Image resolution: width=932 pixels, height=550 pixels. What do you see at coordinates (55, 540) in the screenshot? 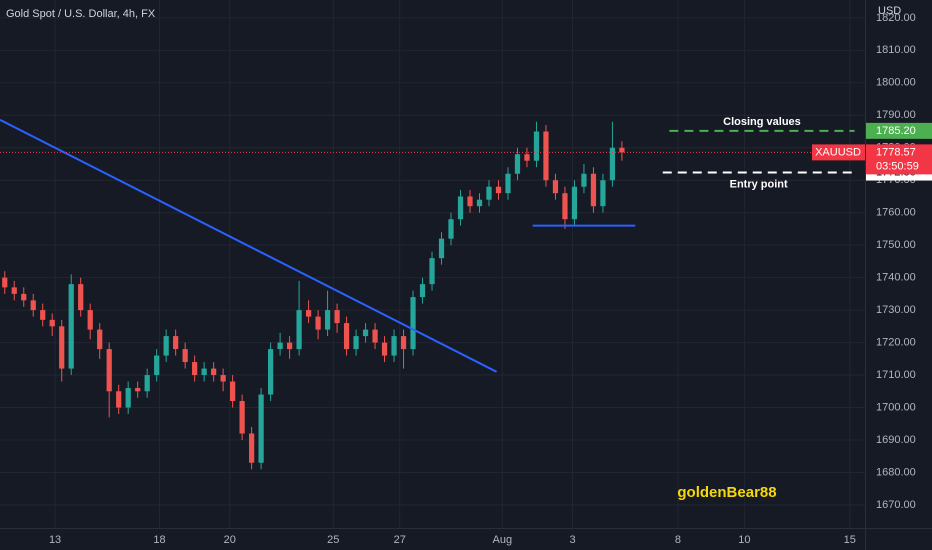
I see `x-tick-label: 13` at bounding box center [55, 540].